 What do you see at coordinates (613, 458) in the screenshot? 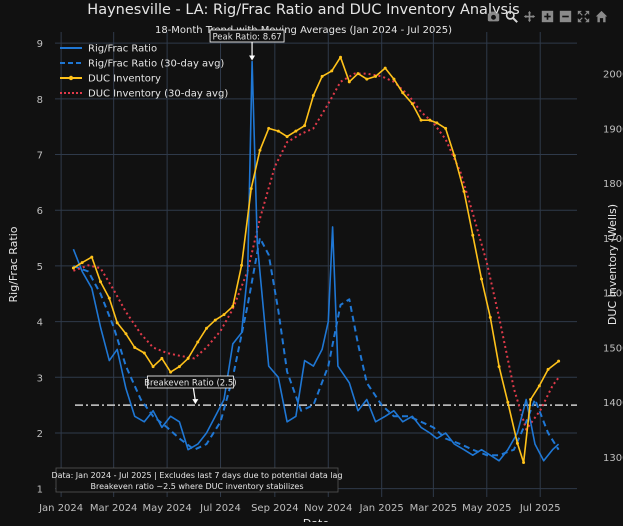
I see `y2-tick-label: 1300` at bounding box center [613, 458].